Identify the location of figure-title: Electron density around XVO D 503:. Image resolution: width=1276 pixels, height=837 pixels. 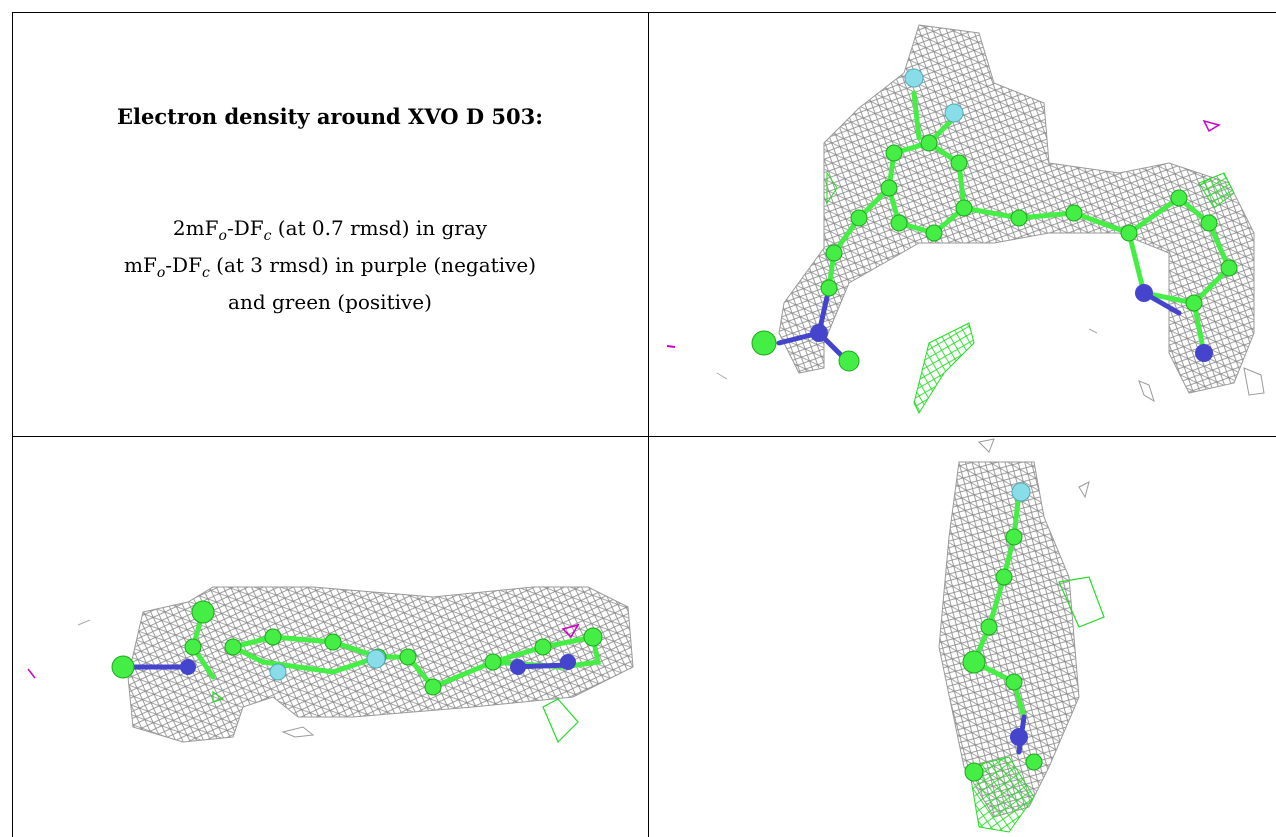
(330, 116).